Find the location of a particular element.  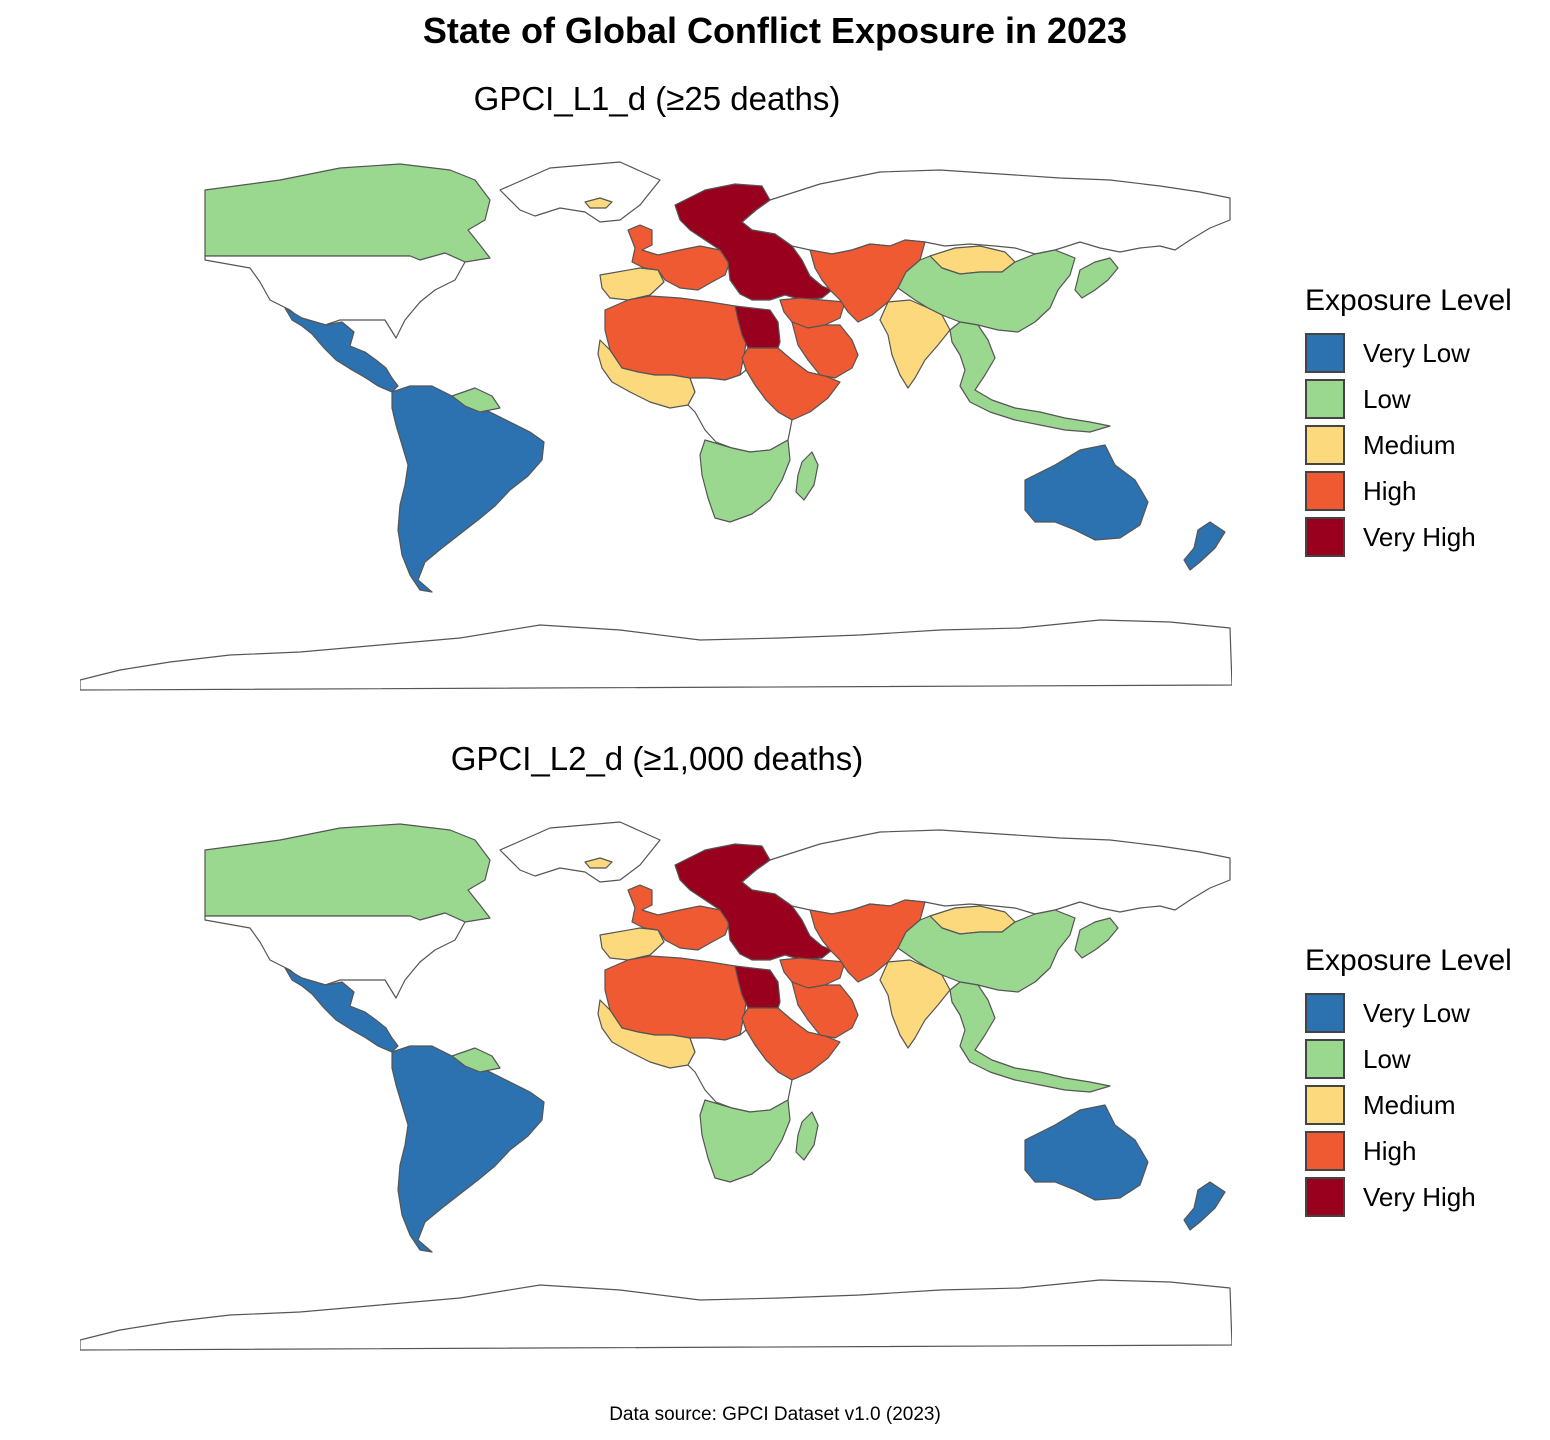

data-source-caption: Data source: GPCI Dataset v1.0 (2023) is located at coordinates (775, 1414).